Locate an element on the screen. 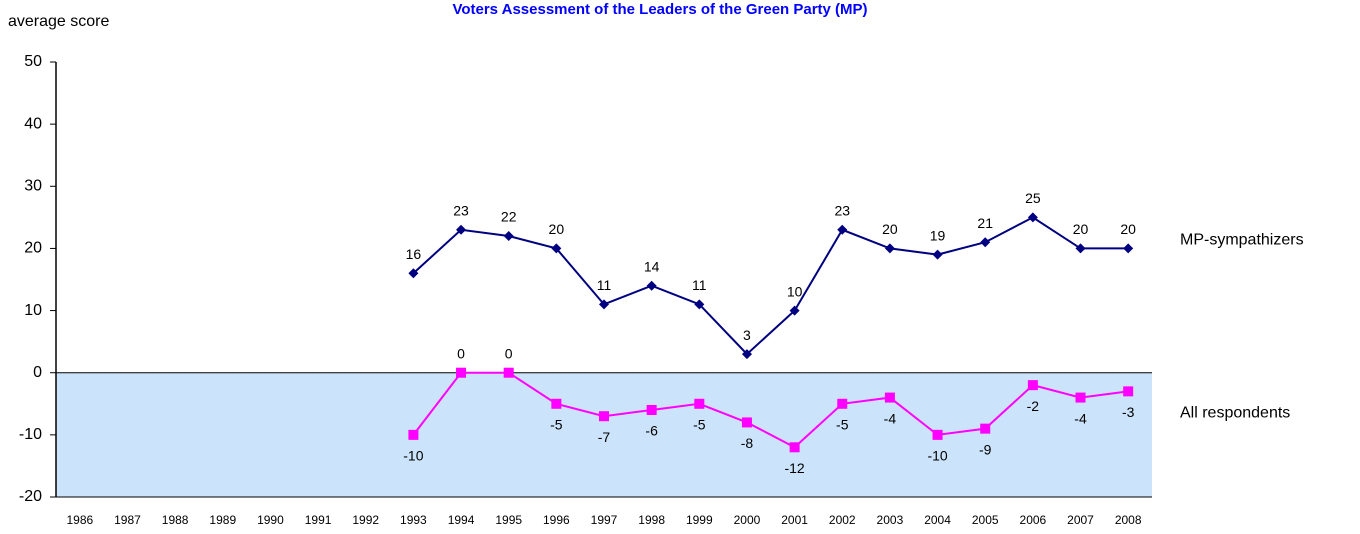  x-tick-label: 1990 is located at coordinates (270, 520).